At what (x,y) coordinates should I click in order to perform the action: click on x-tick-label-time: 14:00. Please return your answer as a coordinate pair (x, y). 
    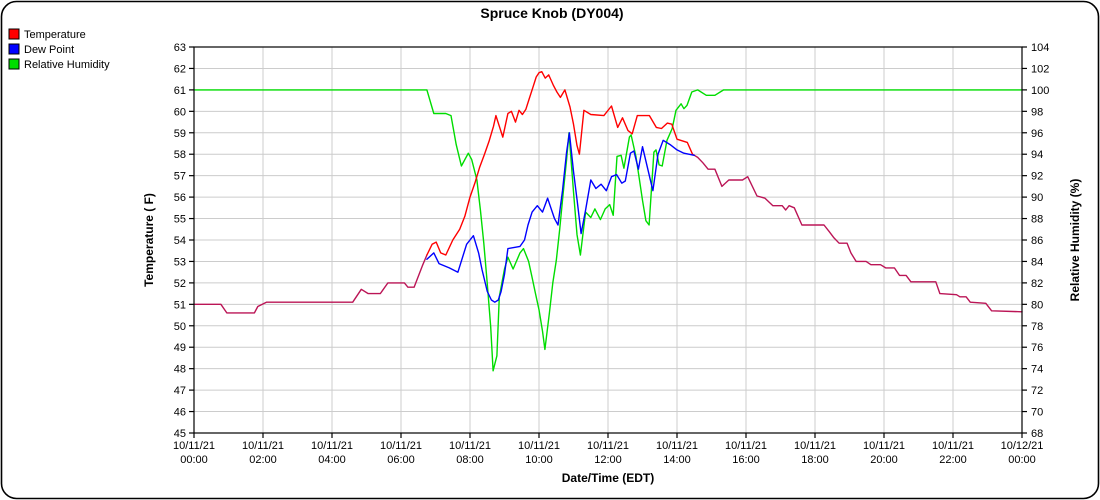
    Looking at the image, I should click on (677, 460).